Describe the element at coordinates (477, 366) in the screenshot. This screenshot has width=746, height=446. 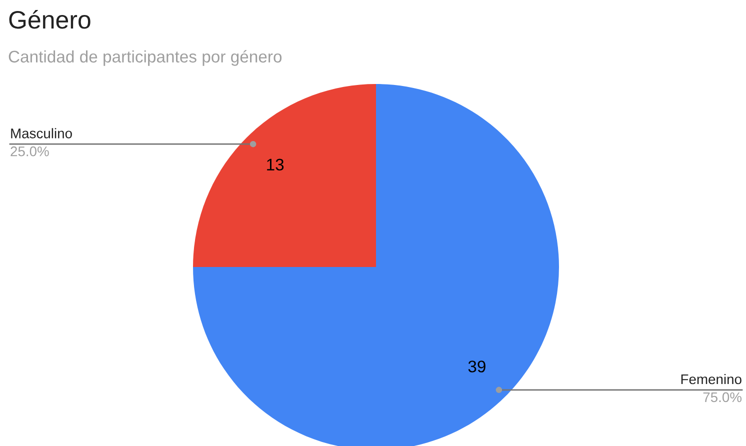
I see `data-label: 39` at that location.